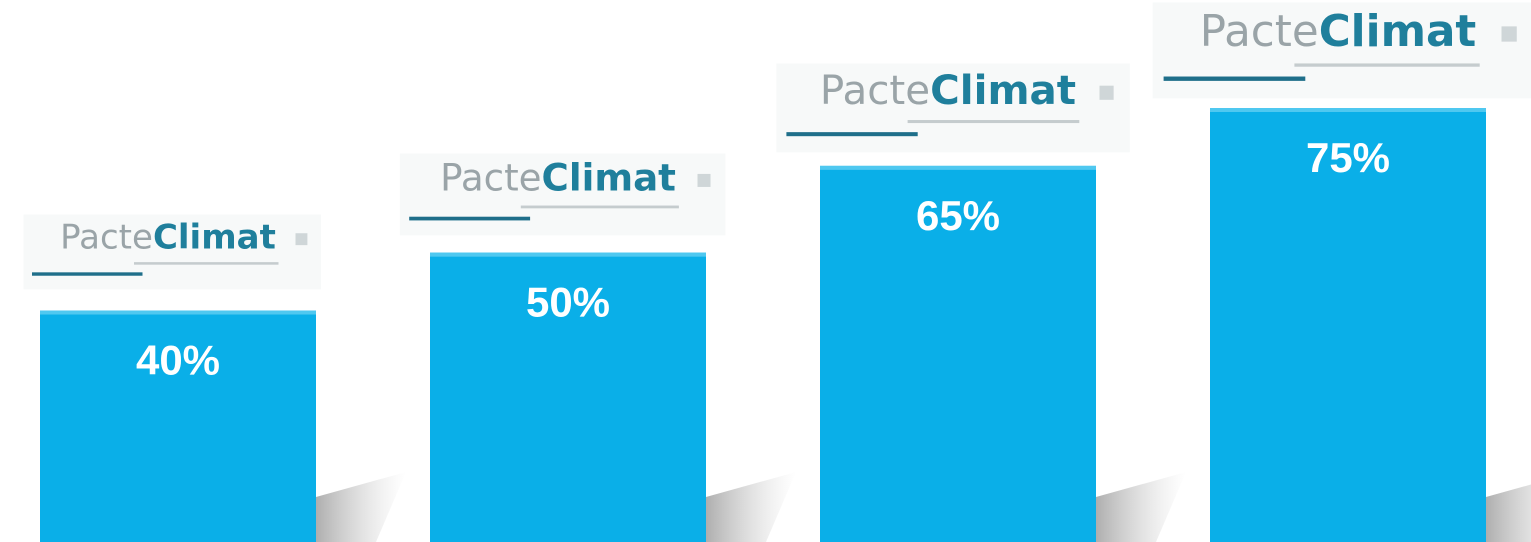 This screenshot has width=1531, height=542. Describe the element at coordinates (568, 302) in the screenshot. I see `value-label: 50%` at that location.